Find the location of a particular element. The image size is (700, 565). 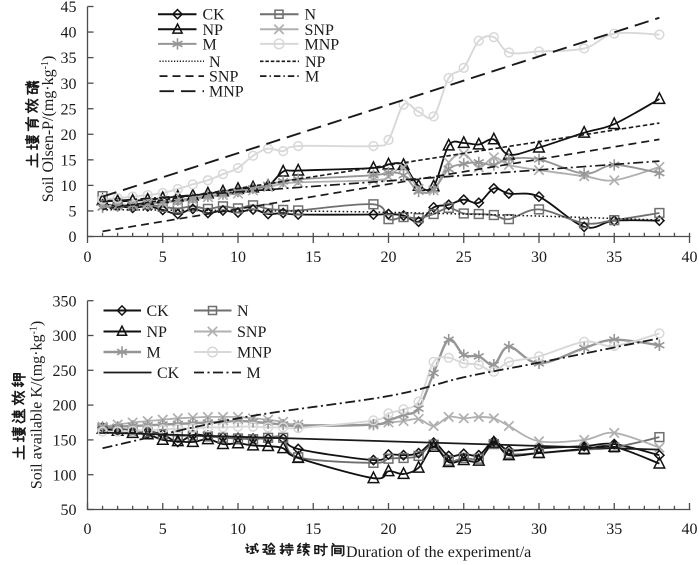

svg-text: 350 is located at coordinates (65, 301).